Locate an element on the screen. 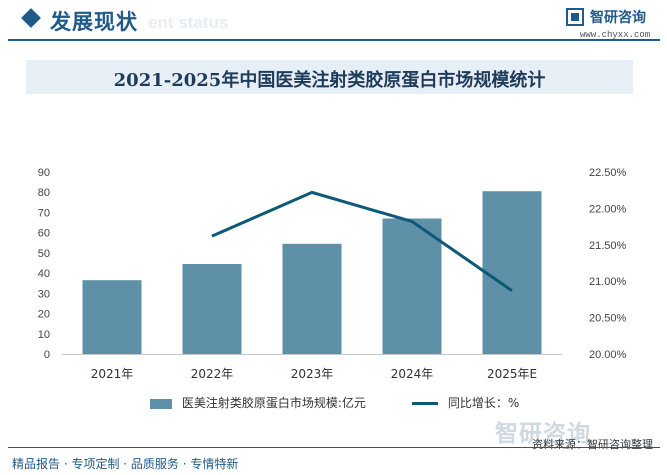 This screenshot has height=475, width=667. header: 发展现状 ent status 智研咨询 www.chyxx.com is located at coordinates (333, 22).